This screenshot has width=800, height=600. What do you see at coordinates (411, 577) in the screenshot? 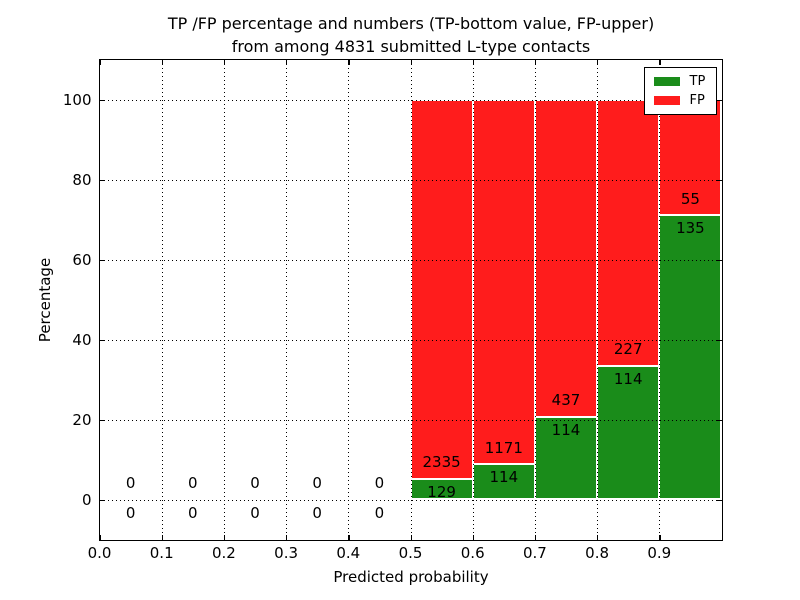
I see `x-axis-label: Predicted probability` at bounding box center [411, 577].